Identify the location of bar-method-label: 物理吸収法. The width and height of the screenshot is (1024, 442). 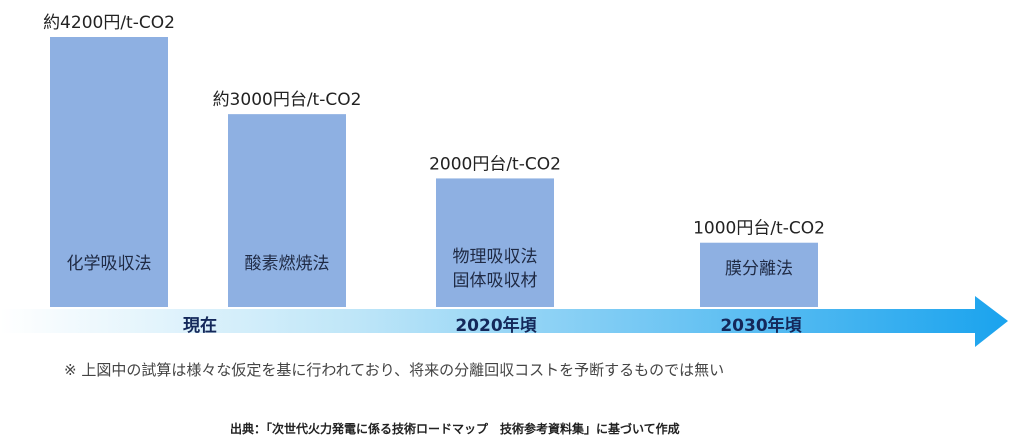
(495, 257).